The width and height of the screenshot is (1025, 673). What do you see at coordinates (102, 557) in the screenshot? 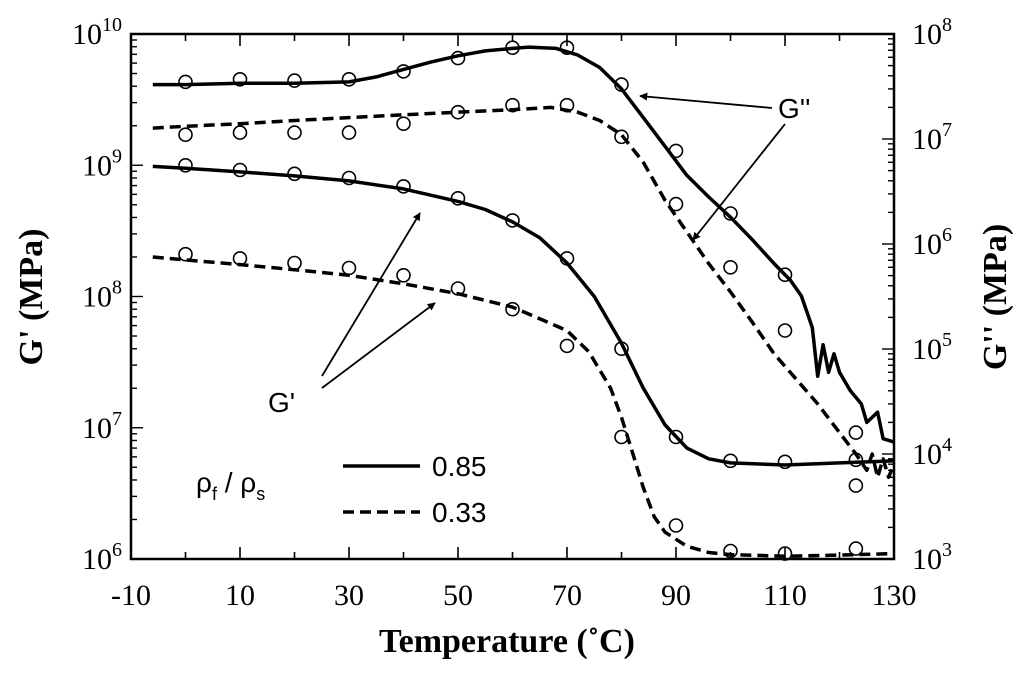
I see `y-left-tick-label: 10⁶` at bounding box center [102, 557].